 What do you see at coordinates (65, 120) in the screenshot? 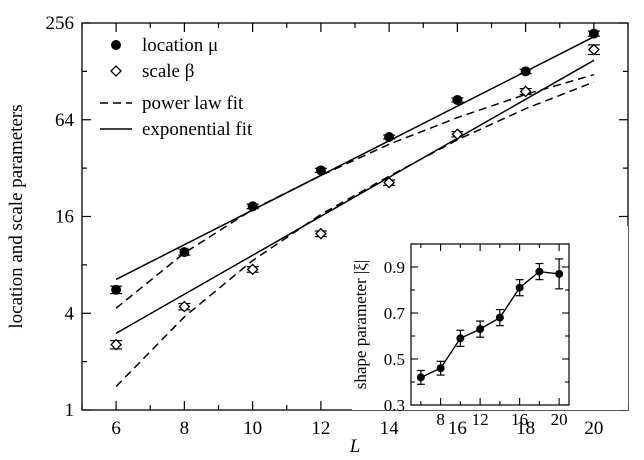
I see `y-tick-label: 64` at bounding box center [65, 120].